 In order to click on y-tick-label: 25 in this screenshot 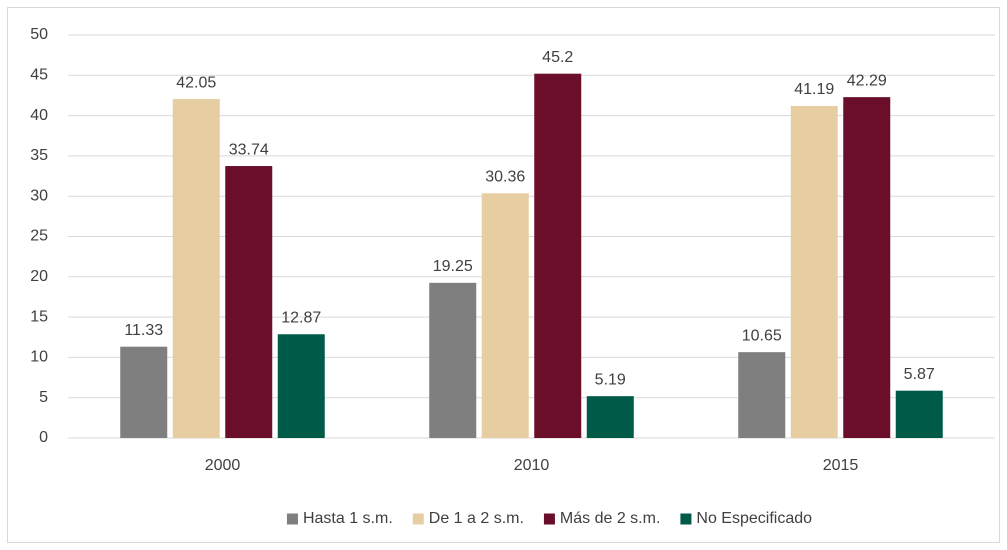, I will do `click(39, 236)`.